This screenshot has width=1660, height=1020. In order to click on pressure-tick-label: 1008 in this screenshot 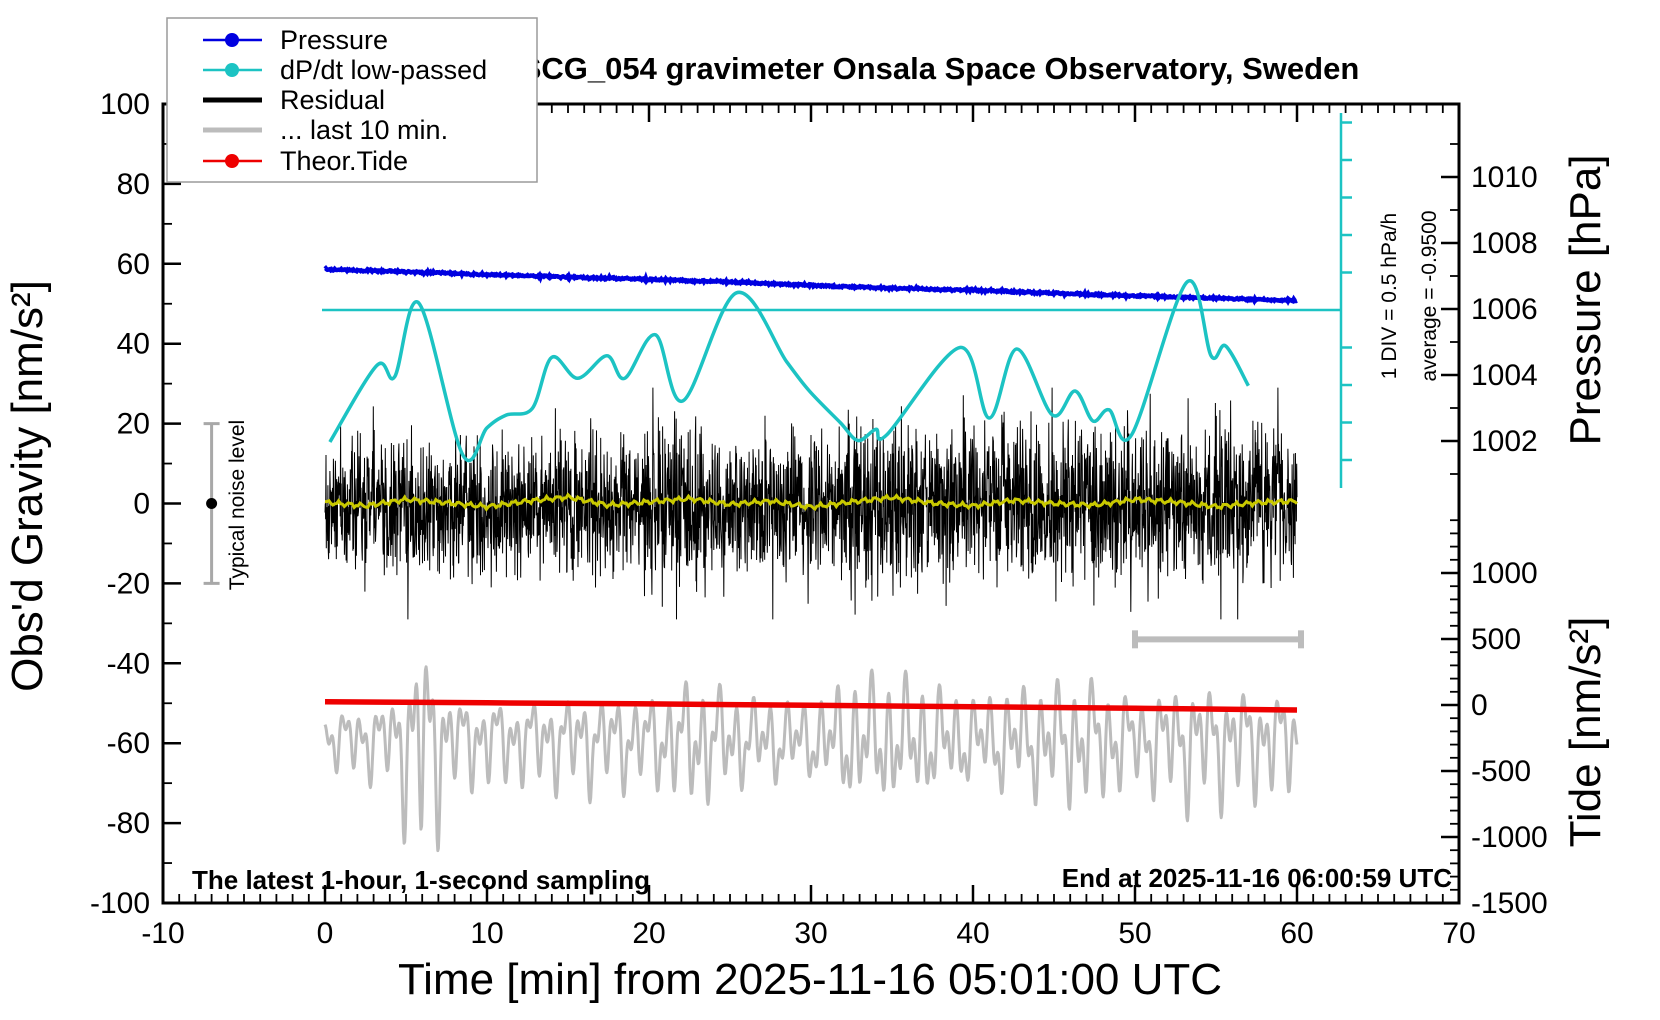, I will do `click(1504, 243)`.